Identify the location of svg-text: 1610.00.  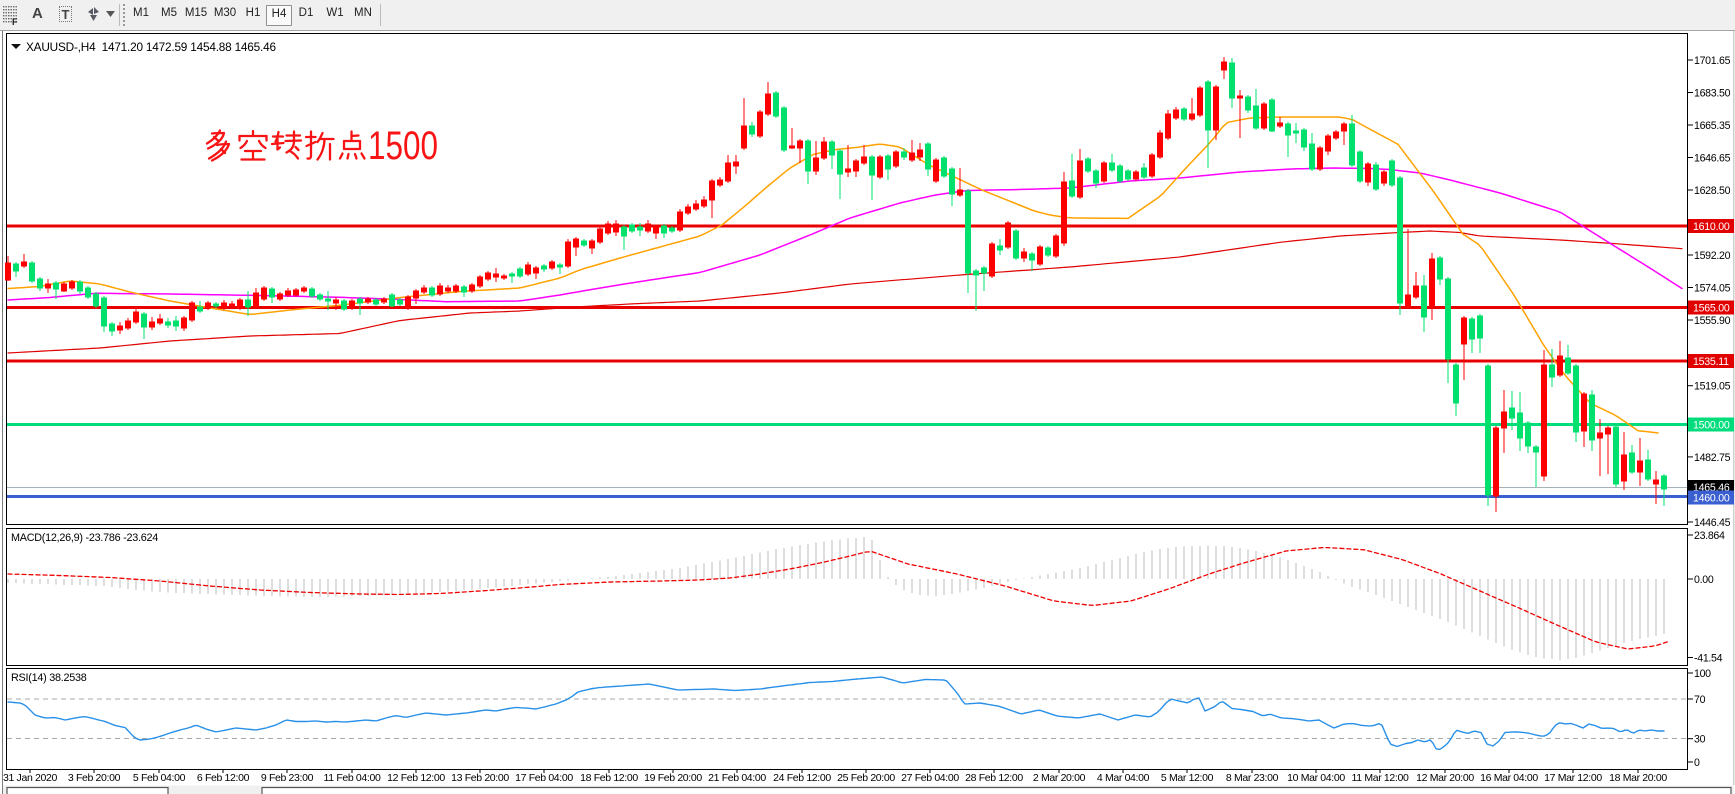
(1711, 227).